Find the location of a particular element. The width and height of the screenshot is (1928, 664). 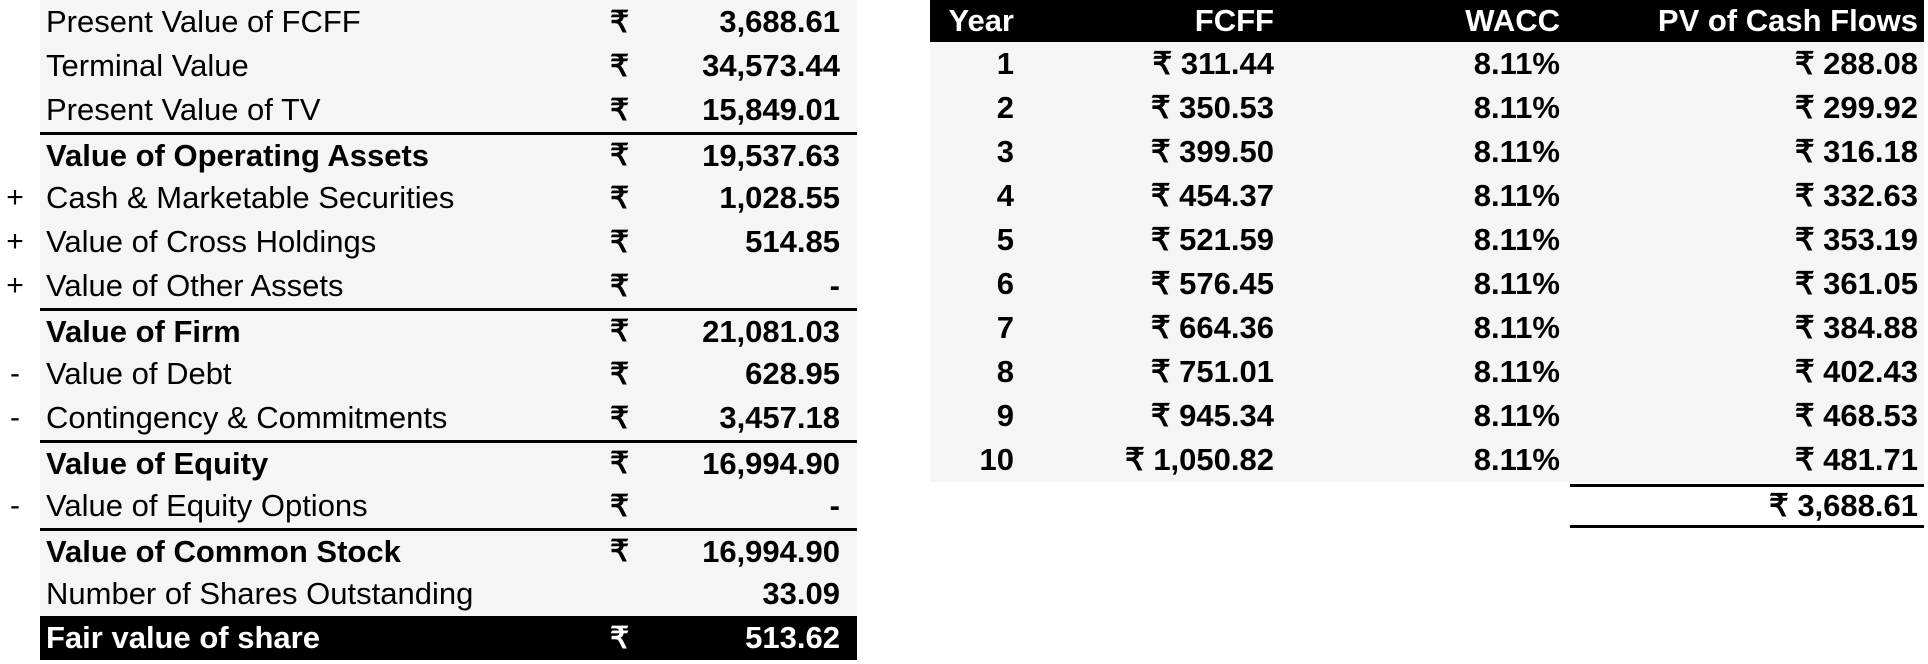

row-cells: Value of Other Assets ₹ - is located at coordinates (448, 286).